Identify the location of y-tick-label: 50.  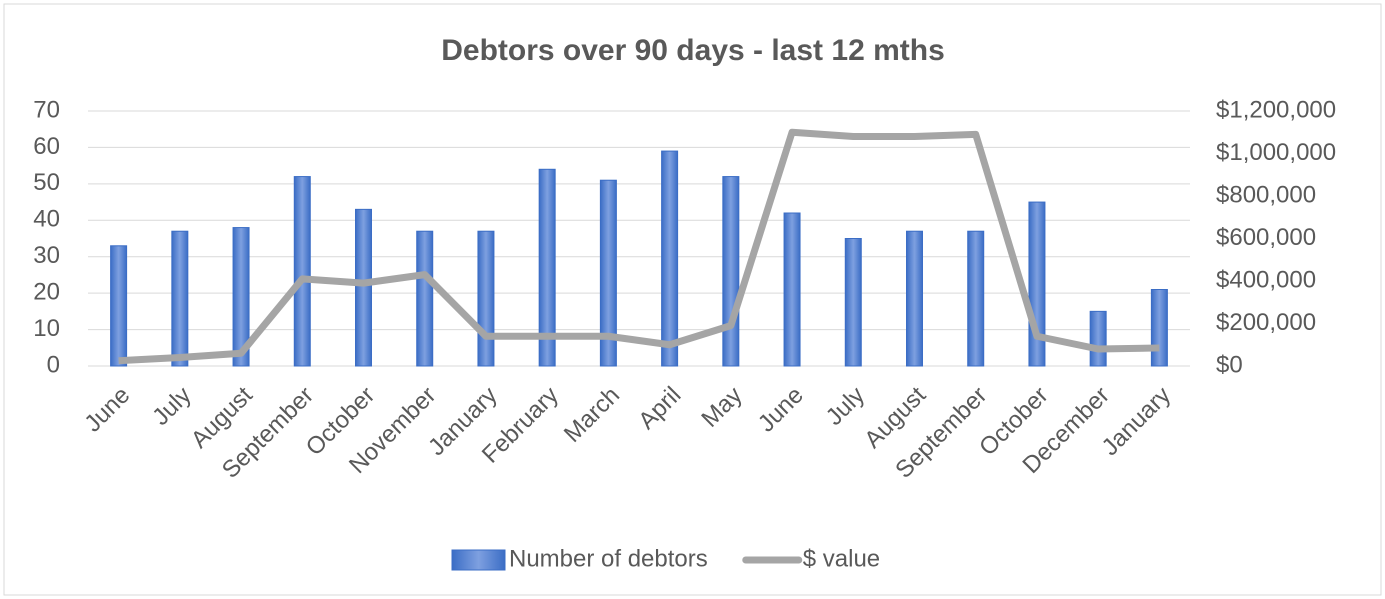
(46, 182).